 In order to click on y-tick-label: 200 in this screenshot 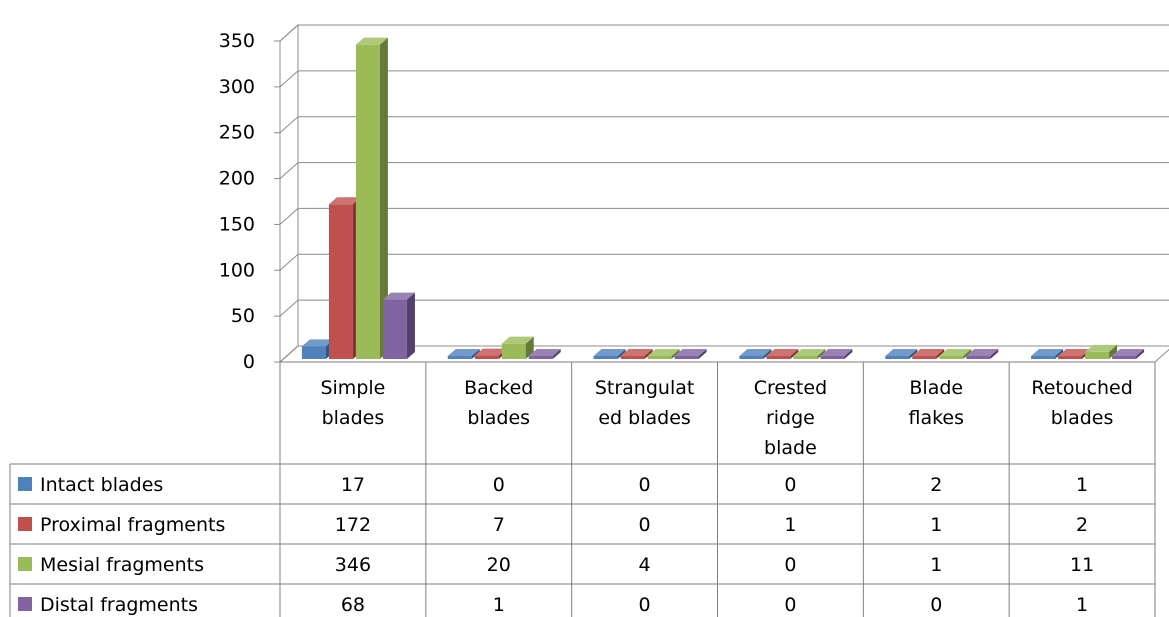, I will do `click(237, 179)`.